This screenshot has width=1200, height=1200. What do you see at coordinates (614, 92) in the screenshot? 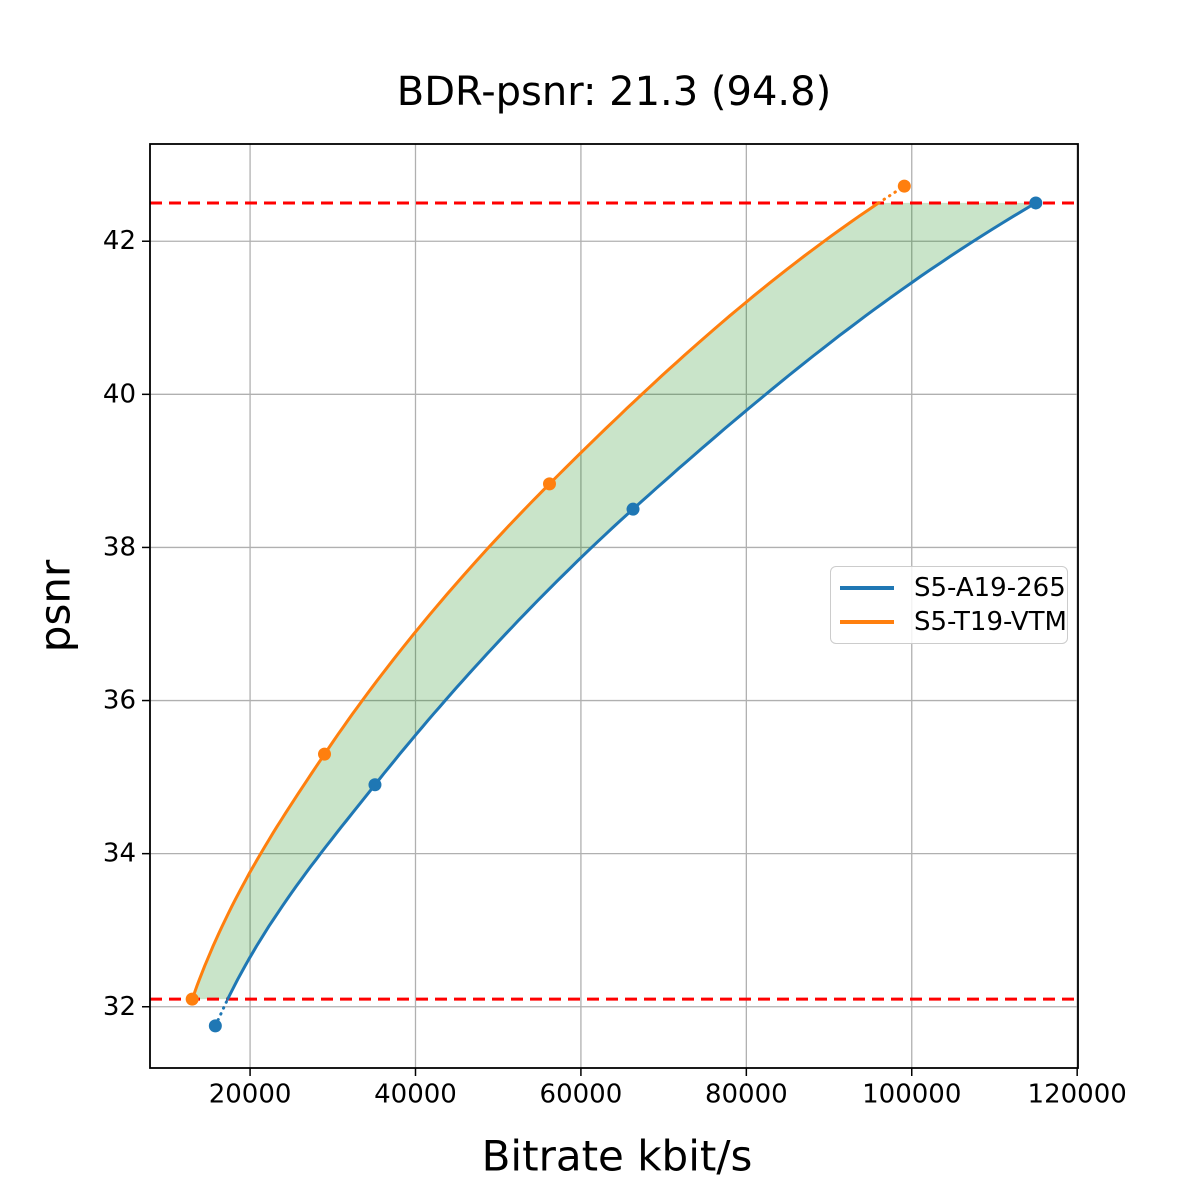
I see `chart-title: BDR-psnr: 21.3 (94.8)` at bounding box center [614, 92].